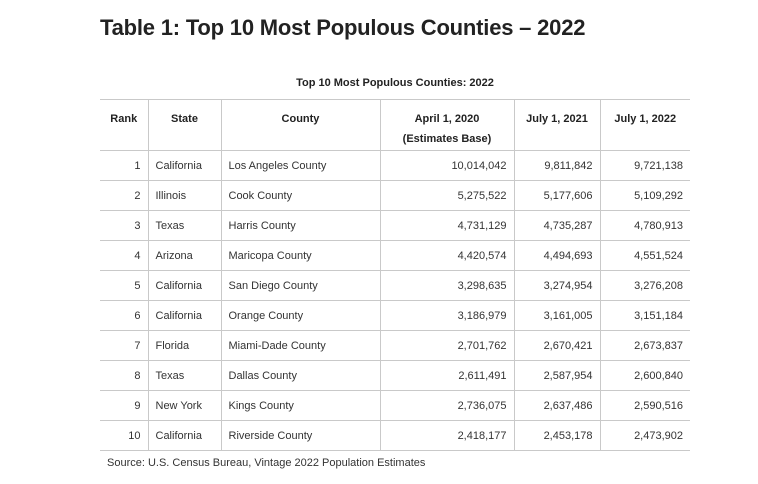 This screenshot has width=758, height=484. Describe the element at coordinates (446, 375) in the screenshot. I see `cell-april-2020: 2,611,491` at that location.